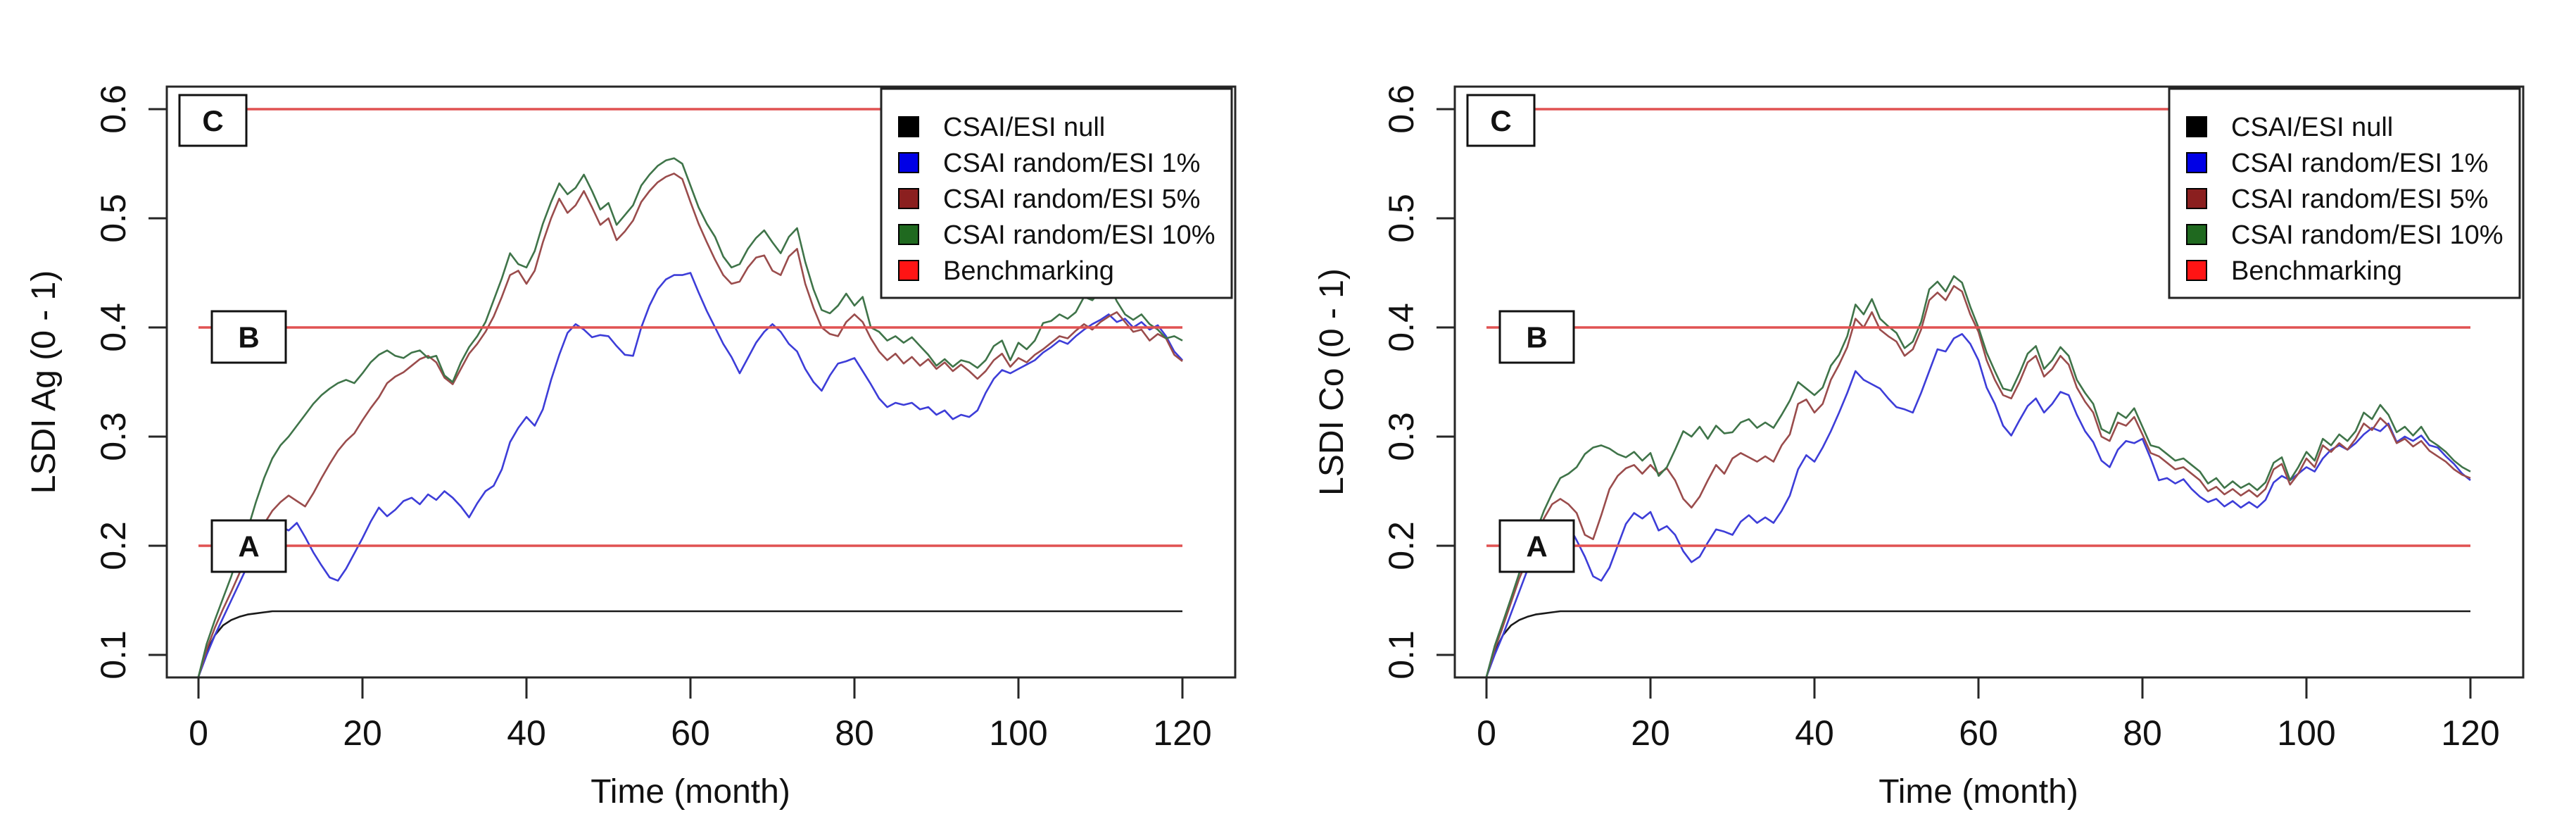 This screenshot has width=2576, height=838. I want to click on y-axis-title: LSDI Co (0 - 1), so click(1332, 382).